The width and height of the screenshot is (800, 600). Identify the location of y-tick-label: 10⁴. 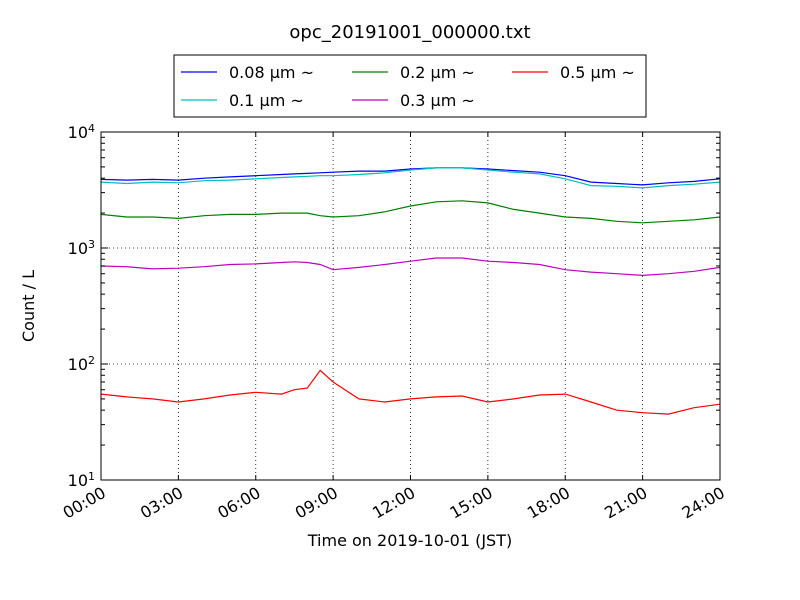
(81, 132).